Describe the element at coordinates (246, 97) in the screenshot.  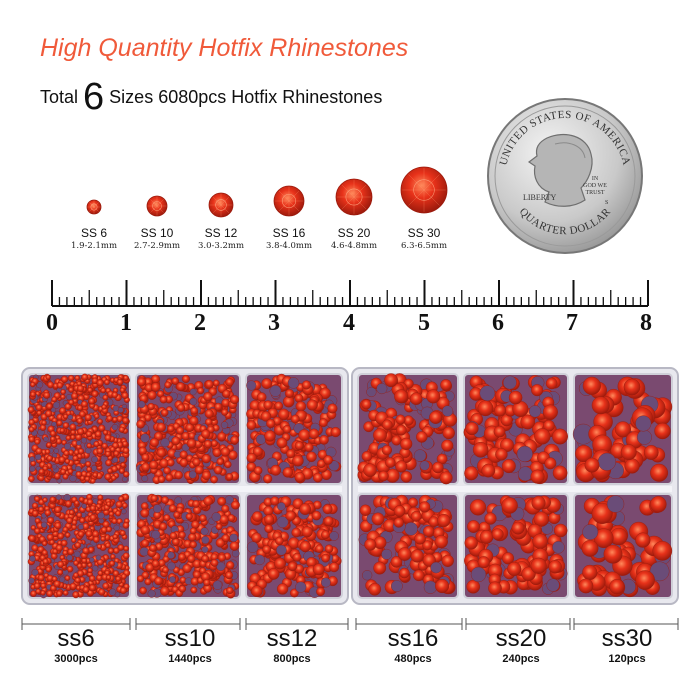
I see `subtitle-suffix: Sizes 6080pcs Hotfix Rhinestones` at that location.